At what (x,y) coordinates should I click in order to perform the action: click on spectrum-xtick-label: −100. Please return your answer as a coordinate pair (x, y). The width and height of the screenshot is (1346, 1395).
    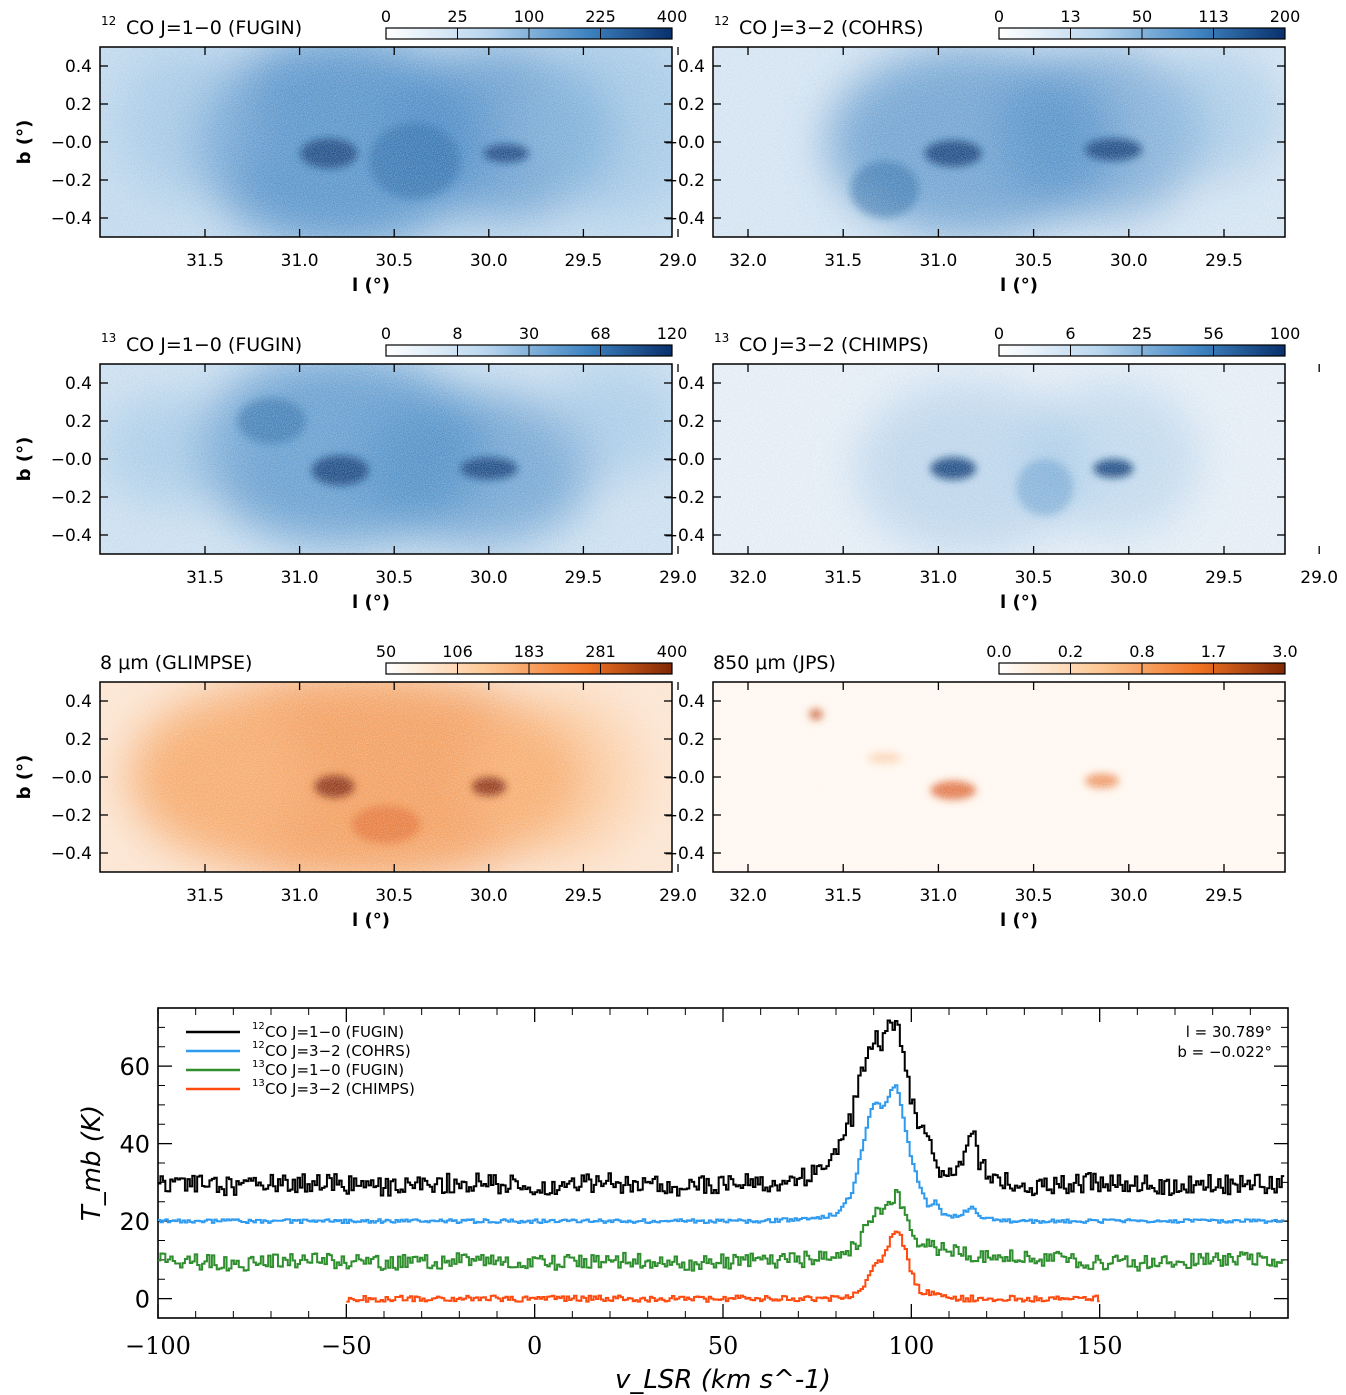
    Looking at the image, I should click on (158, 1346).